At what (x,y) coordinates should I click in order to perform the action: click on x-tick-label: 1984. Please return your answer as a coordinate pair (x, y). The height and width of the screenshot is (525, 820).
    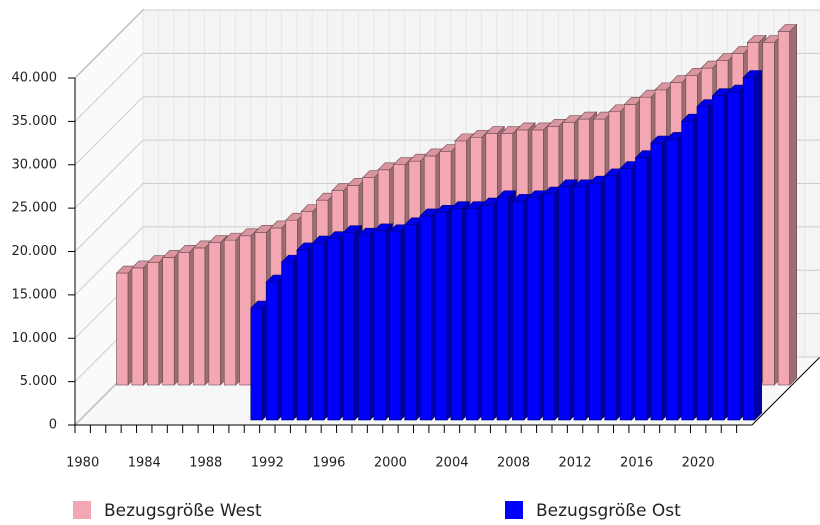
    Looking at the image, I should click on (144, 463).